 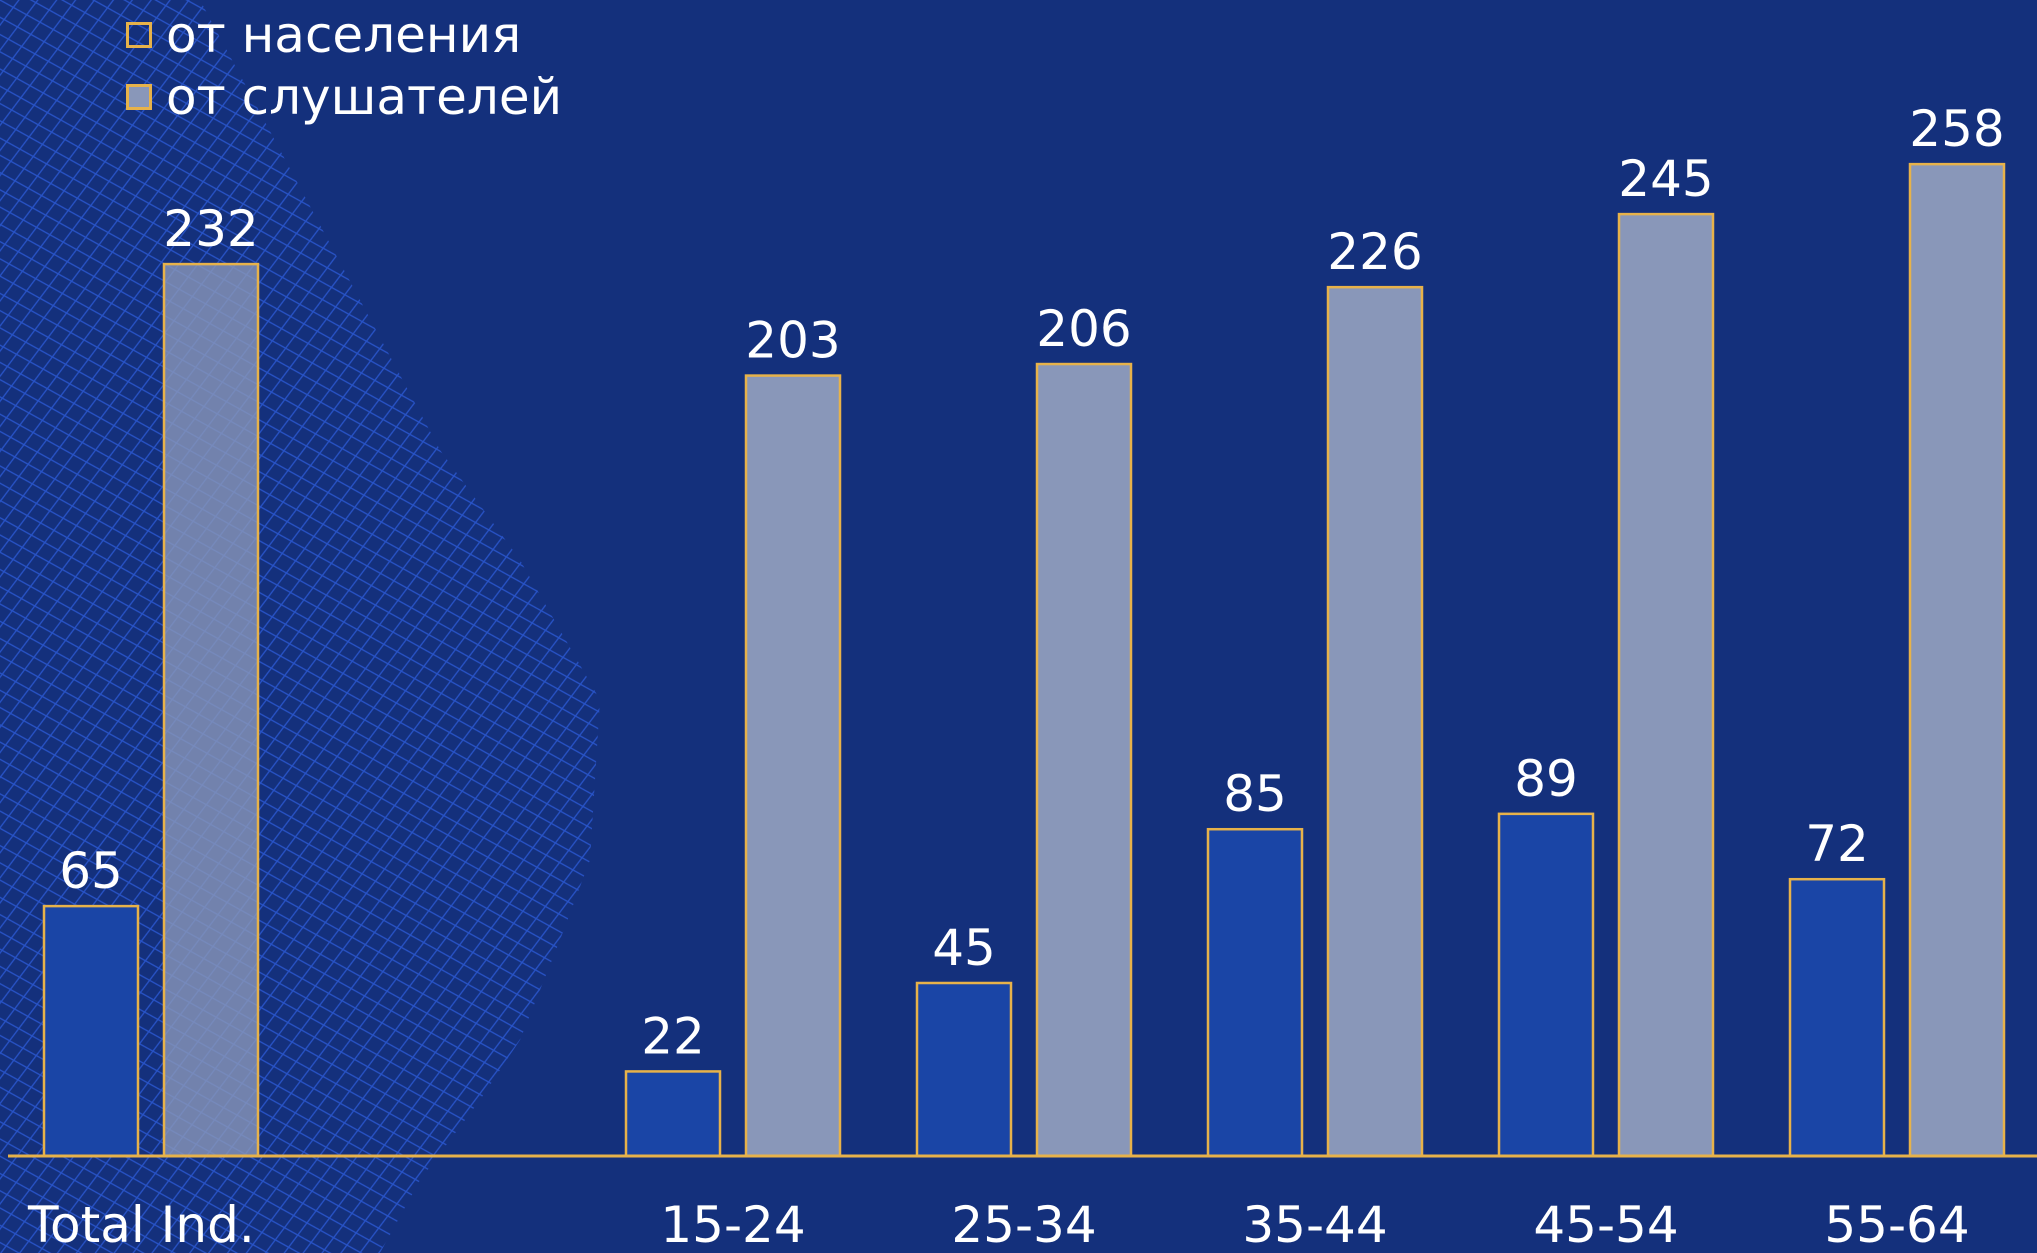 What do you see at coordinates (1374, 252) in the screenshot?
I see `data-label-listeners-3: 226` at bounding box center [1374, 252].